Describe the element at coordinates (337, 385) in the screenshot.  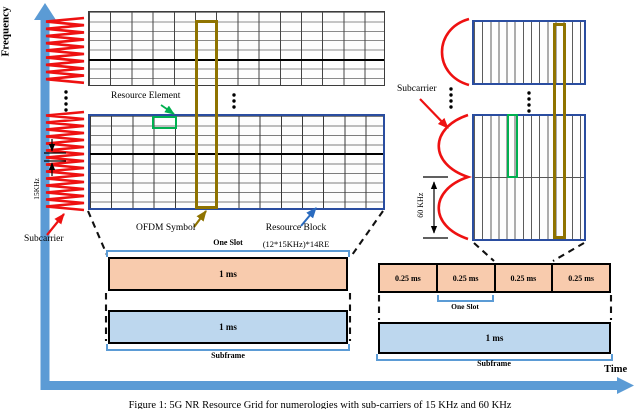
I see `time-axis` at that location.